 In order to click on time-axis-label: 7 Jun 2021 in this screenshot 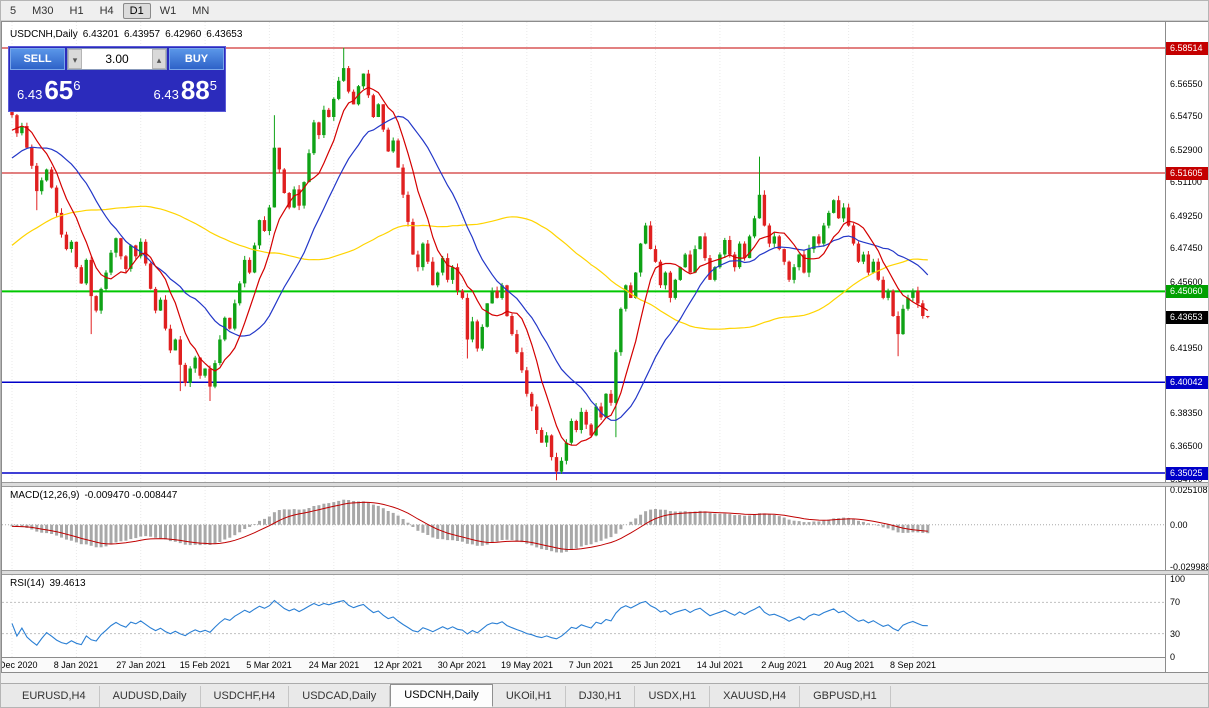, I will do `click(591, 665)`.